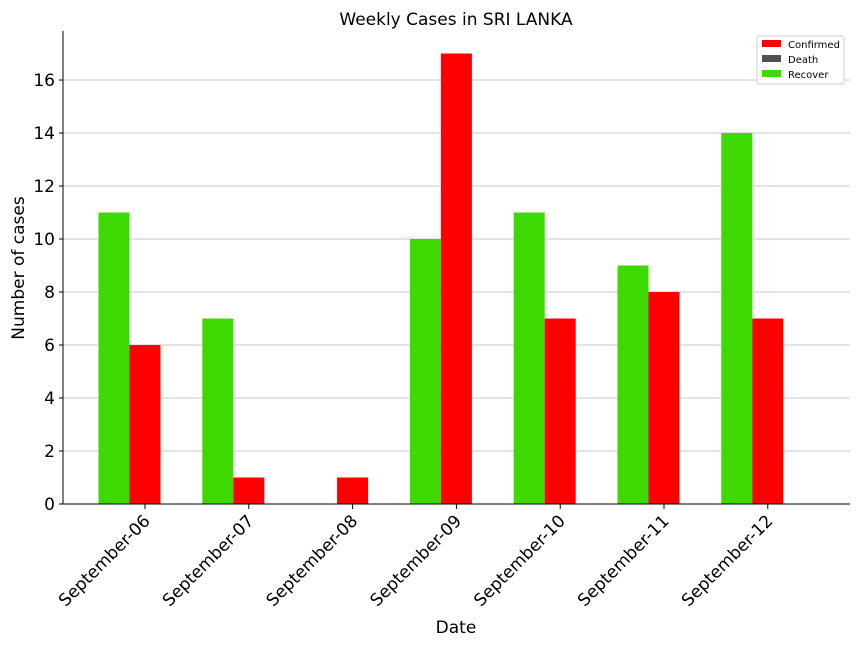  I want to click on x-tick-label: September-09, so click(415, 560).